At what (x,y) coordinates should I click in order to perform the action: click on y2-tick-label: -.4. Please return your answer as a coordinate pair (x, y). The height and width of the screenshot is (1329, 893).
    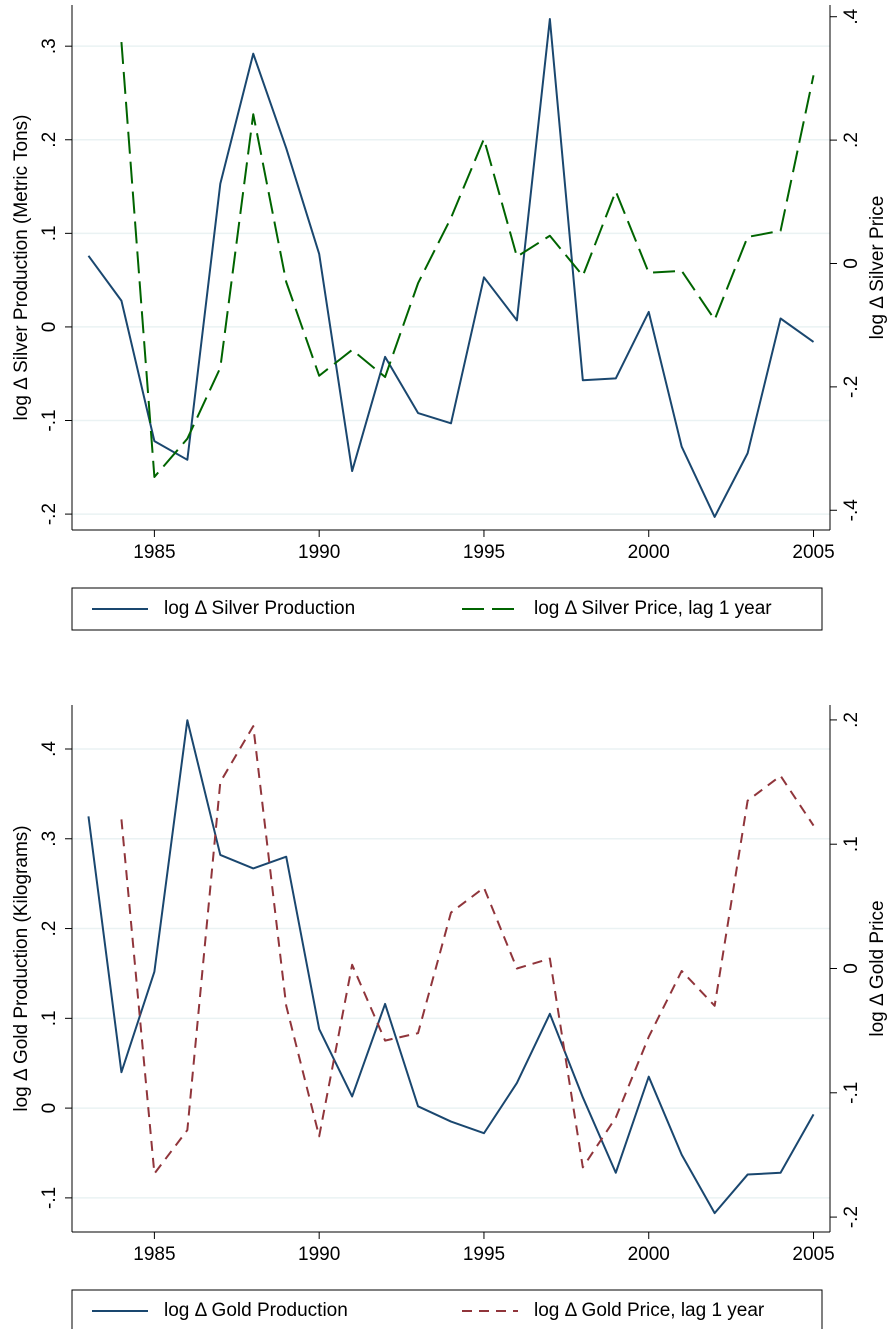
    Looking at the image, I should click on (851, 510).